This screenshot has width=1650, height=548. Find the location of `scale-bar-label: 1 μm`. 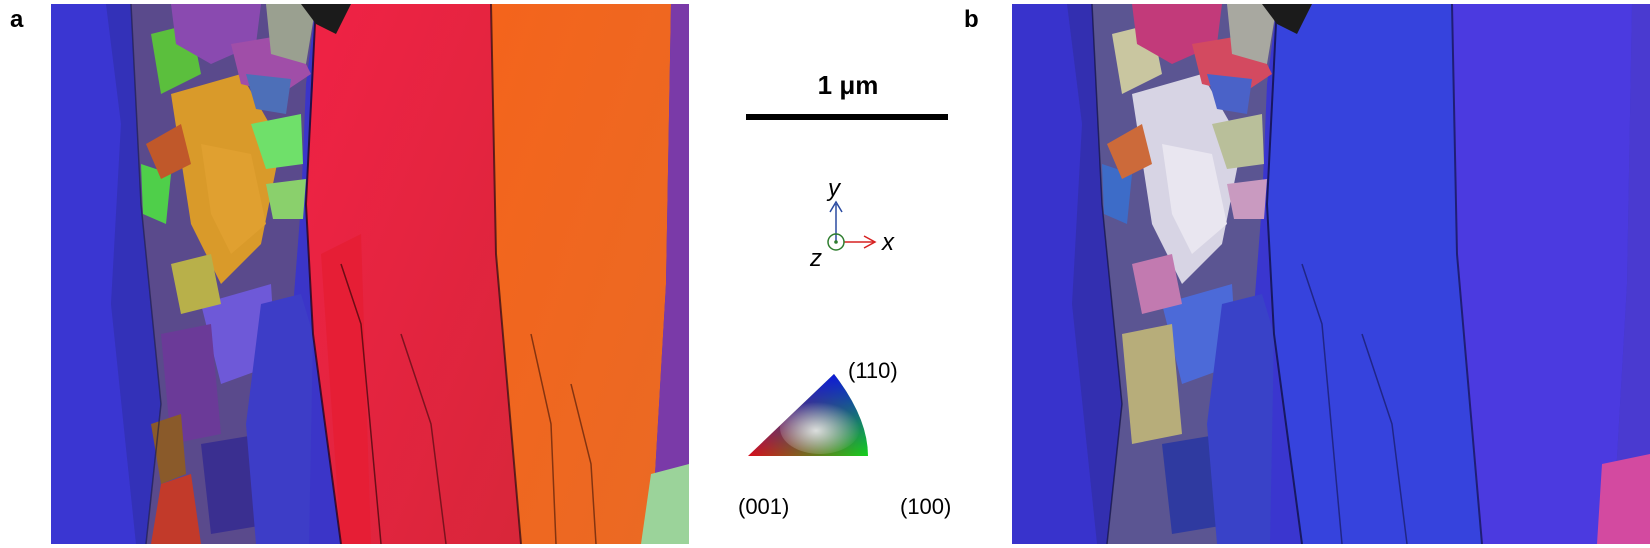

scale-bar-label: 1 μm is located at coordinates (848, 85).